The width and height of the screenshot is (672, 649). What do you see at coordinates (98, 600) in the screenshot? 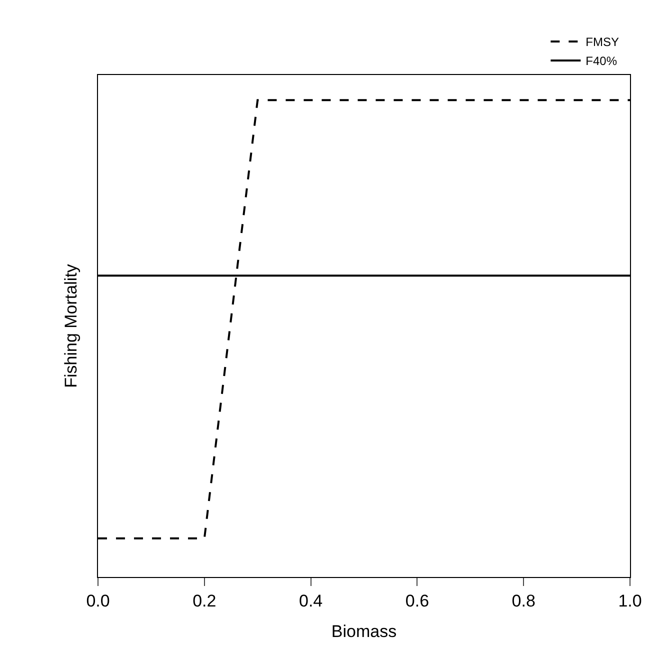
I see `x-tick-label: 0.0` at bounding box center [98, 600].